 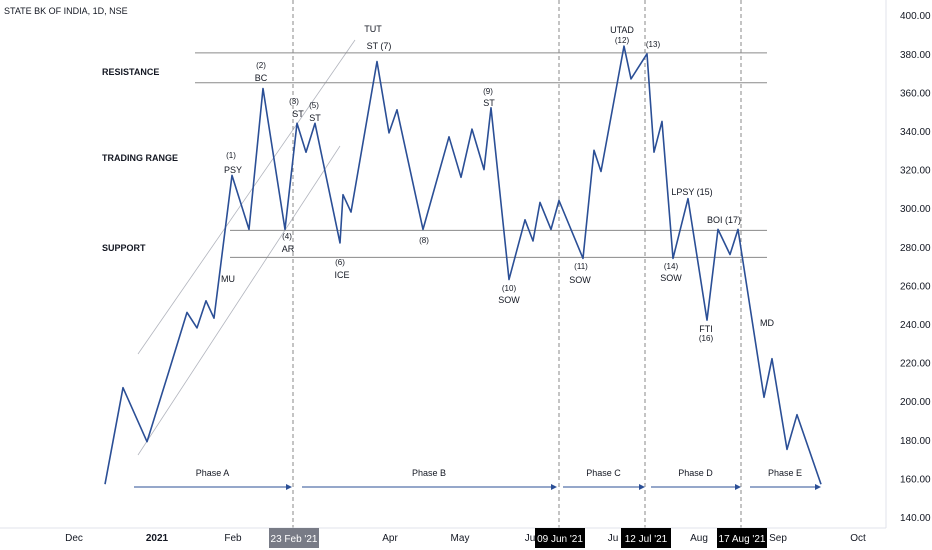 What do you see at coordinates (294, 101) in the screenshot?
I see `annotation-label: (3)` at bounding box center [294, 101].